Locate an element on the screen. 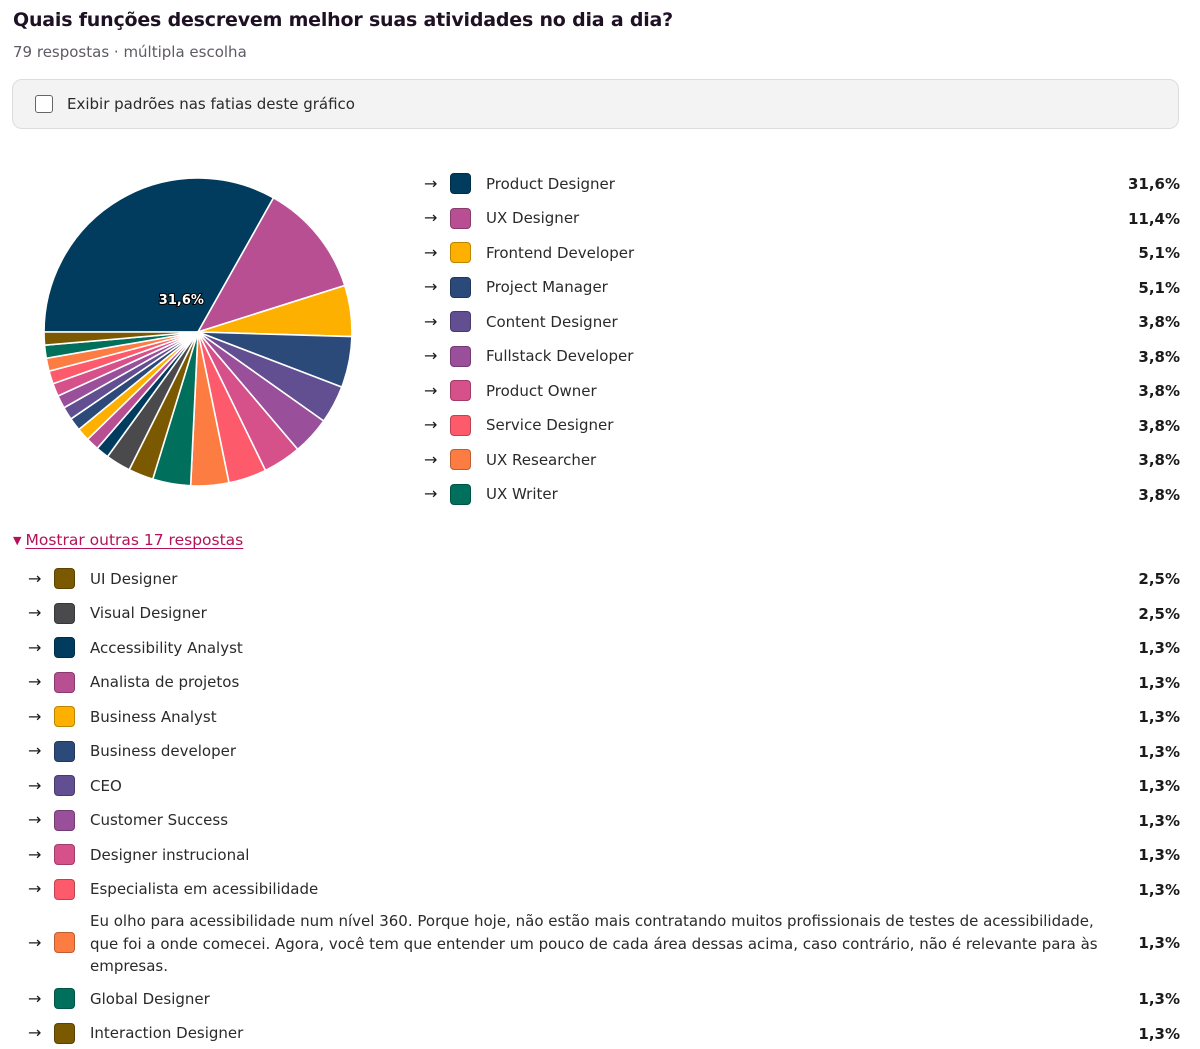 The width and height of the screenshot is (1200, 1049). pie-chart: 31,6% is located at coordinates (198, 332).